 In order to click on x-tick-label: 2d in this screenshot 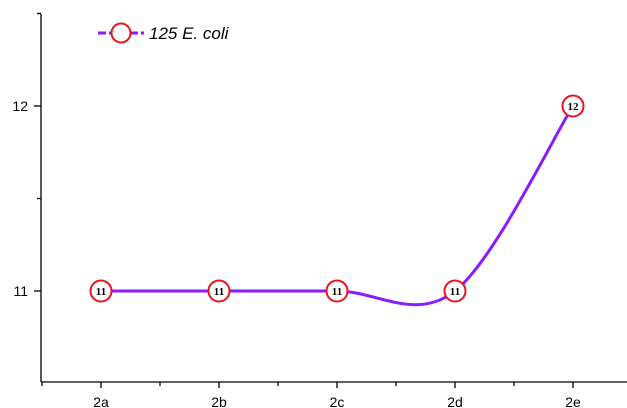, I will do `click(455, 401)`.